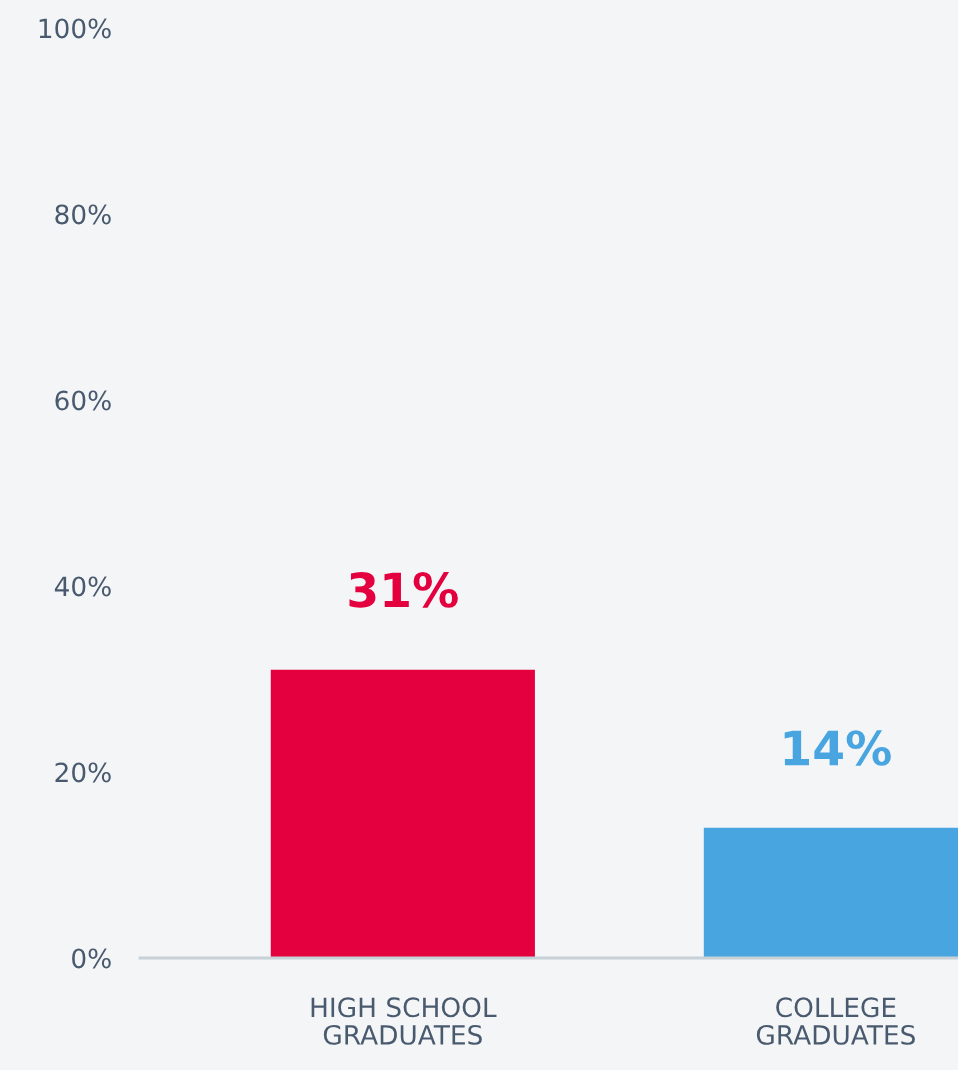 The width and height of the screenshot is (958, 1070). I want to click on x-tick-label: HIGH SCHOOL GRADUATES, so click(404, 1021).